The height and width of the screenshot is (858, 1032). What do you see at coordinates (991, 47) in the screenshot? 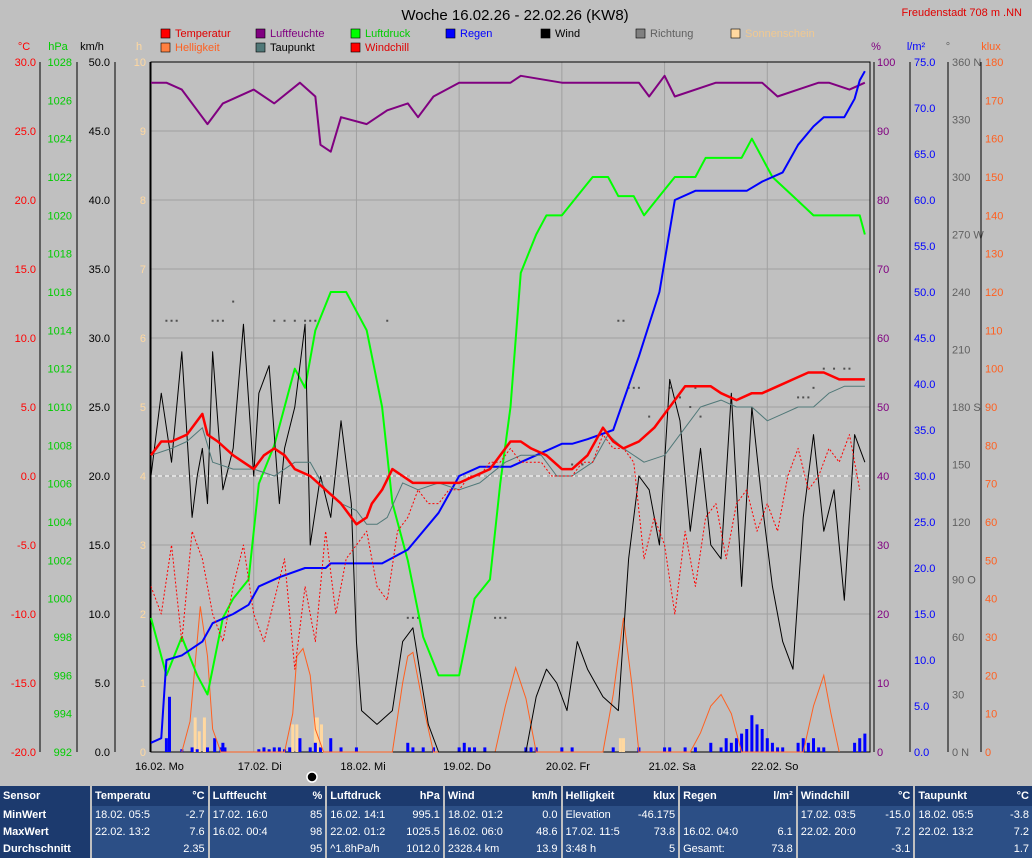
I see `axis-unit-label: klux` at bounding box center [991, 47].